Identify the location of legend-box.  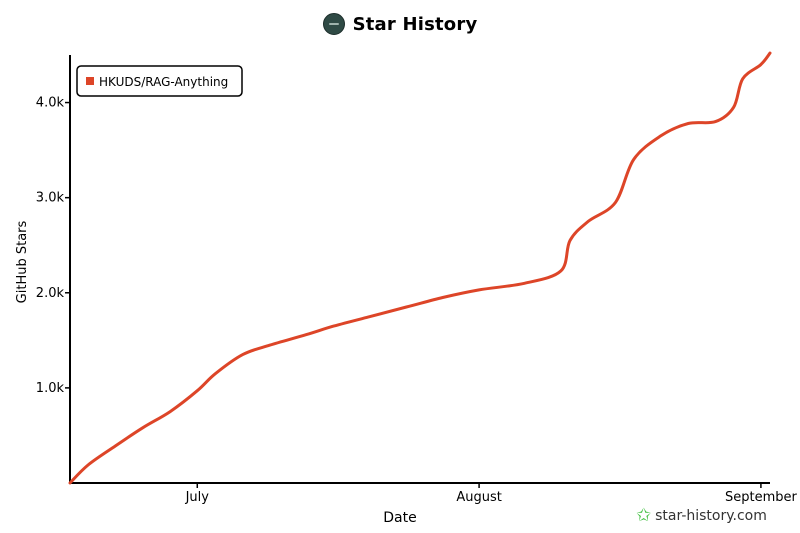
(159, 81).